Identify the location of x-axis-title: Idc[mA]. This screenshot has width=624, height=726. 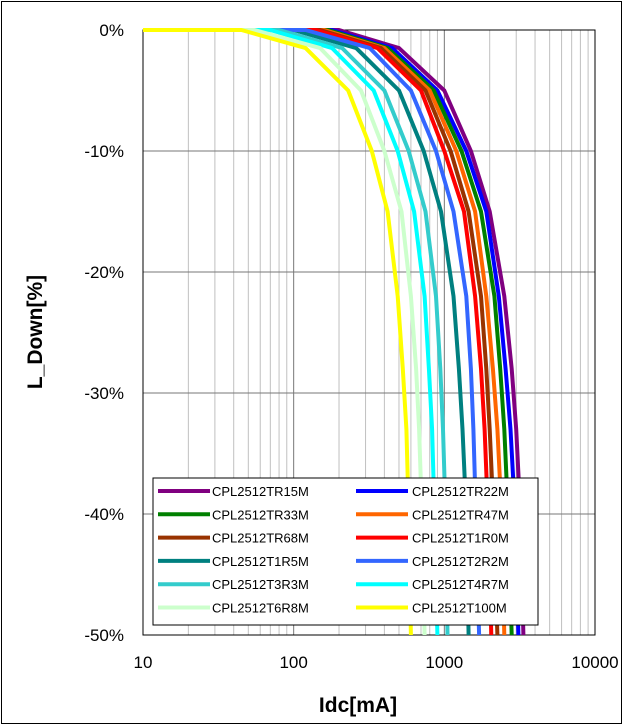
(358, 705).